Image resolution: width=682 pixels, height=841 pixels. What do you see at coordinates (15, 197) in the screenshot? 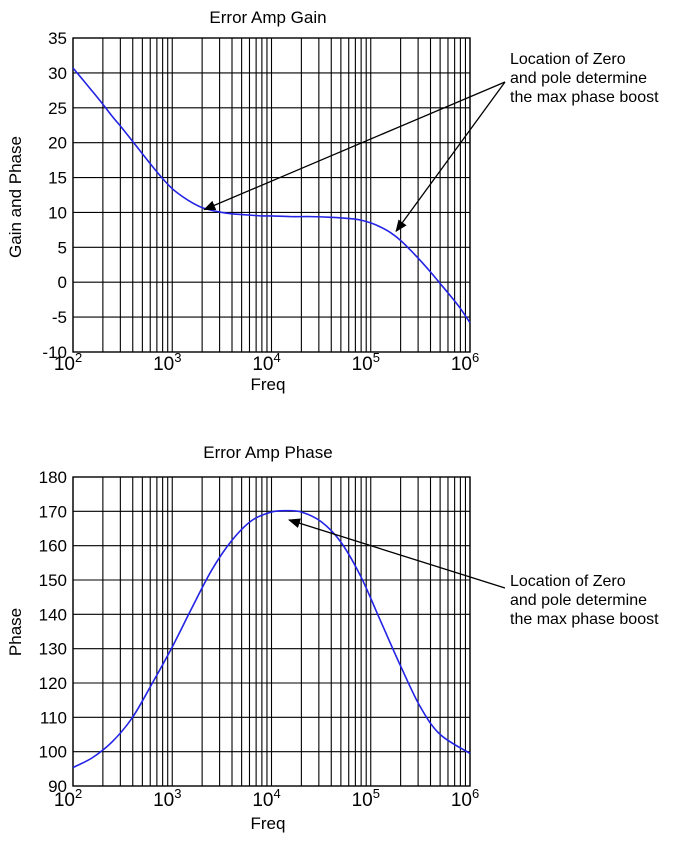
I see `gain-chart-y-axis-label: Gain and Phase` at bounding box center [15, 197].